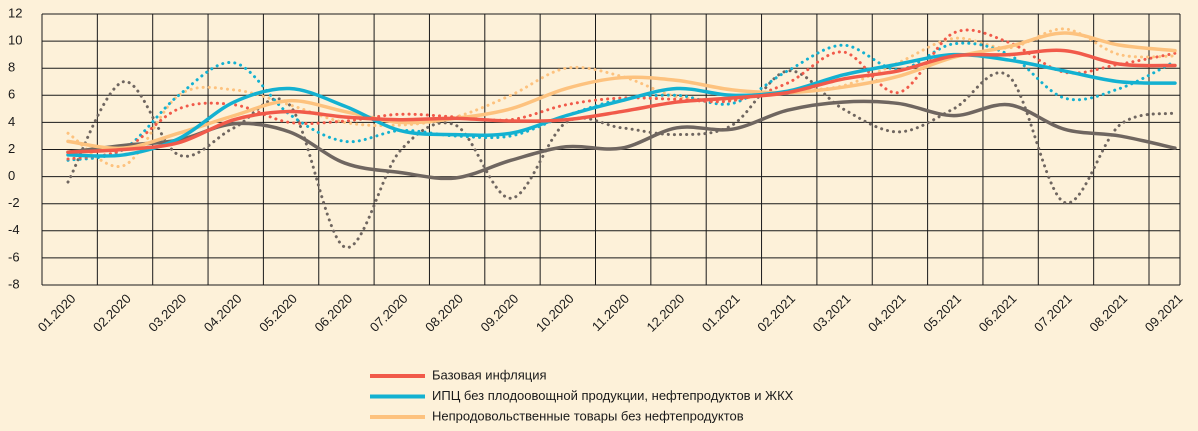  I want to click on x-tick-label: 06.2020, so click(333, 313).